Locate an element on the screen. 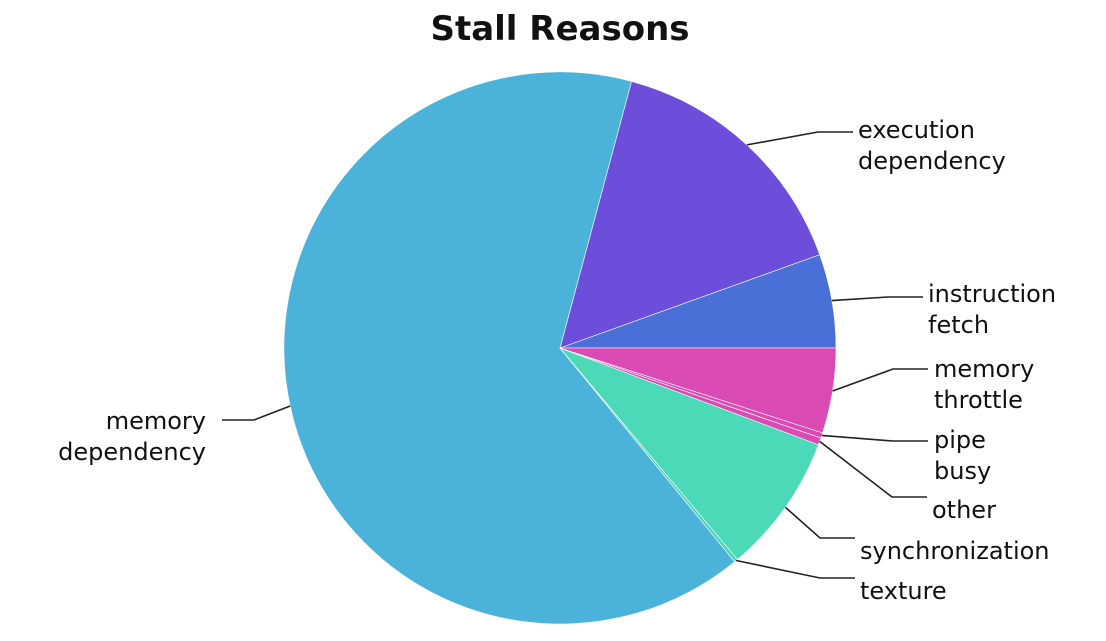  slice-label-line: fetch is located at coordinates (958, 325).